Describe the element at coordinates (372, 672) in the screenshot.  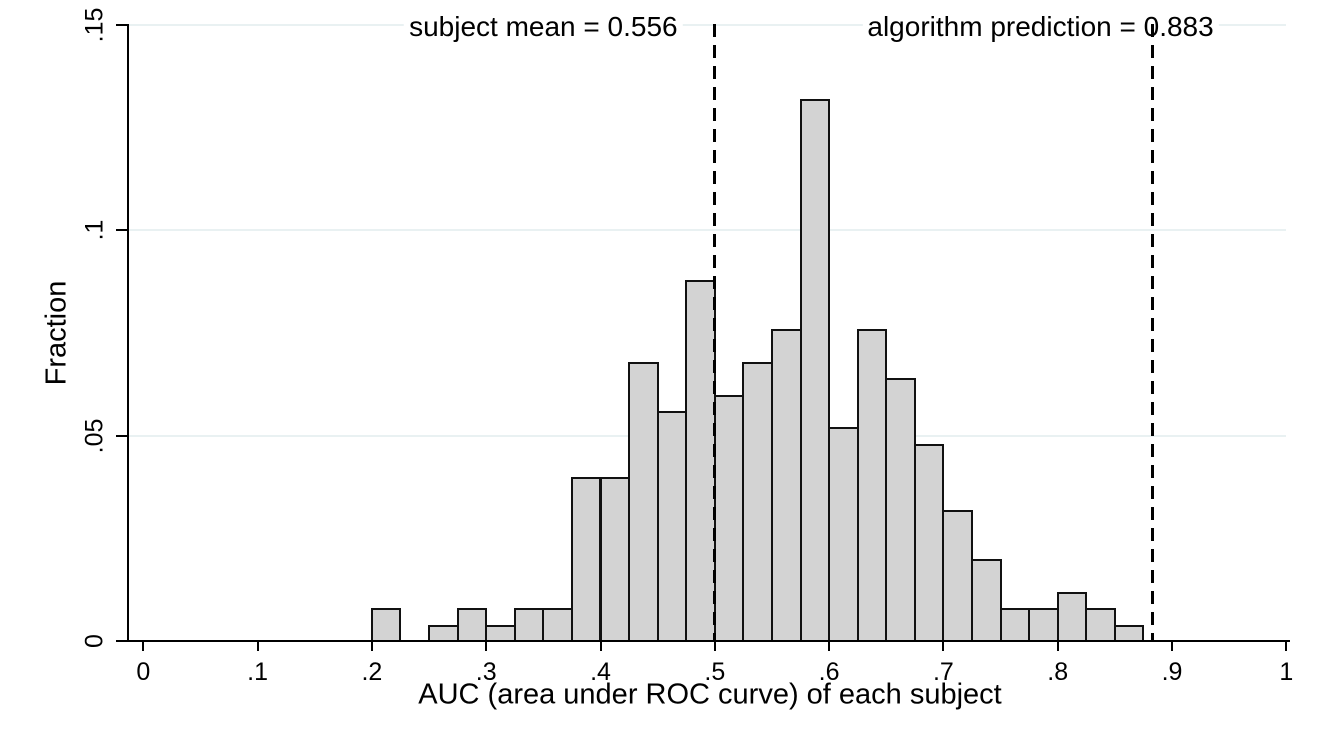
I see `x-tick-label: .2` at that location.